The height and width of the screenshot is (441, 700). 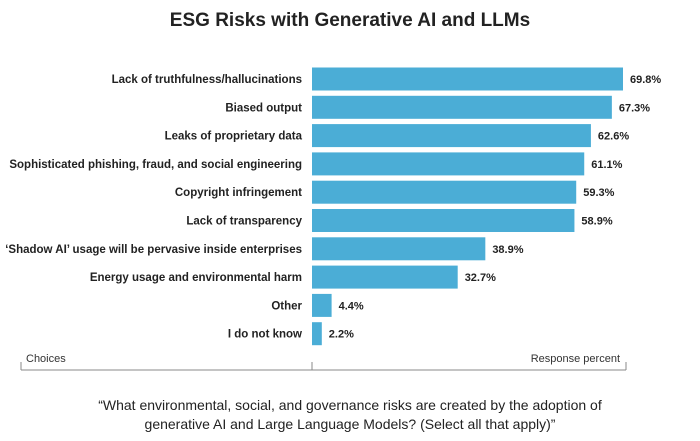 What do you see at coordinates (286, 306) in the screenshot?
I see `category-label: Other` at bounding box center [286, 306].